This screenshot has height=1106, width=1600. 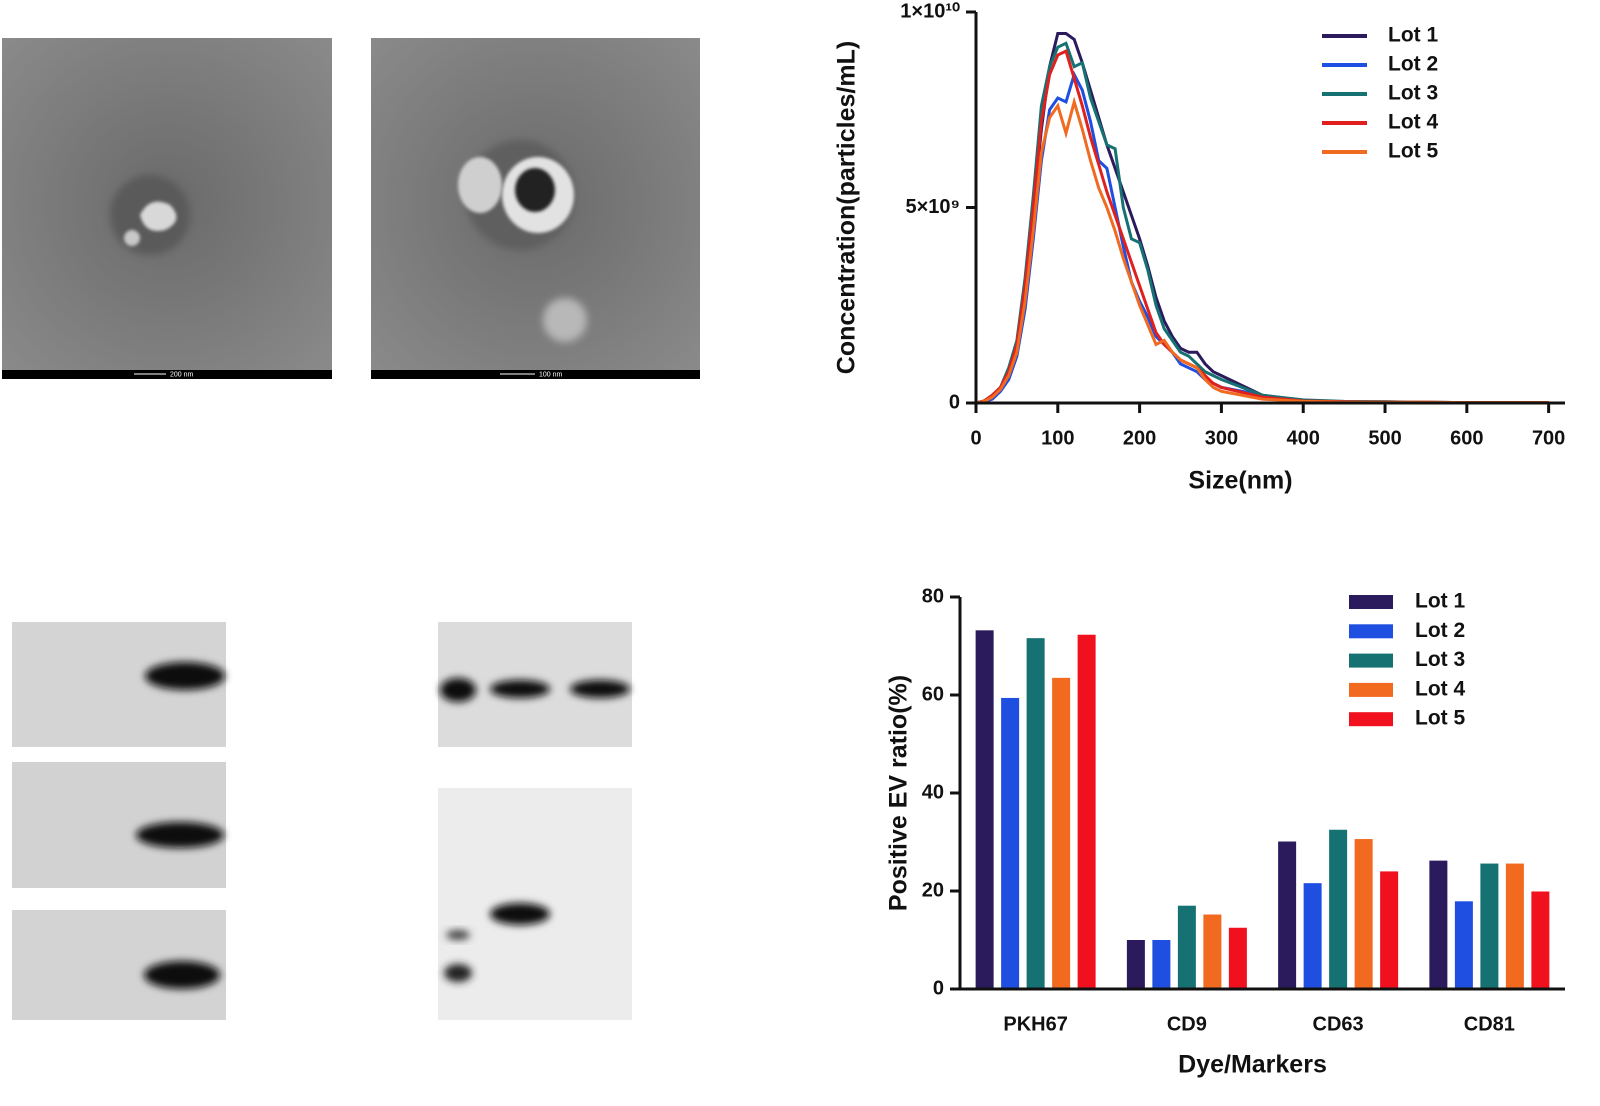 I want to click on scale-label: 200 nm, so click(x=182, y=374).